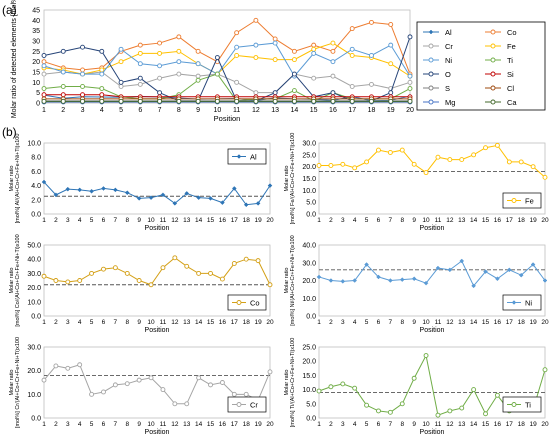  What do you see at coordinates (157, 432) in the screenshot?
I see `x-axis-label: Position` at bounding box center [157, 432].